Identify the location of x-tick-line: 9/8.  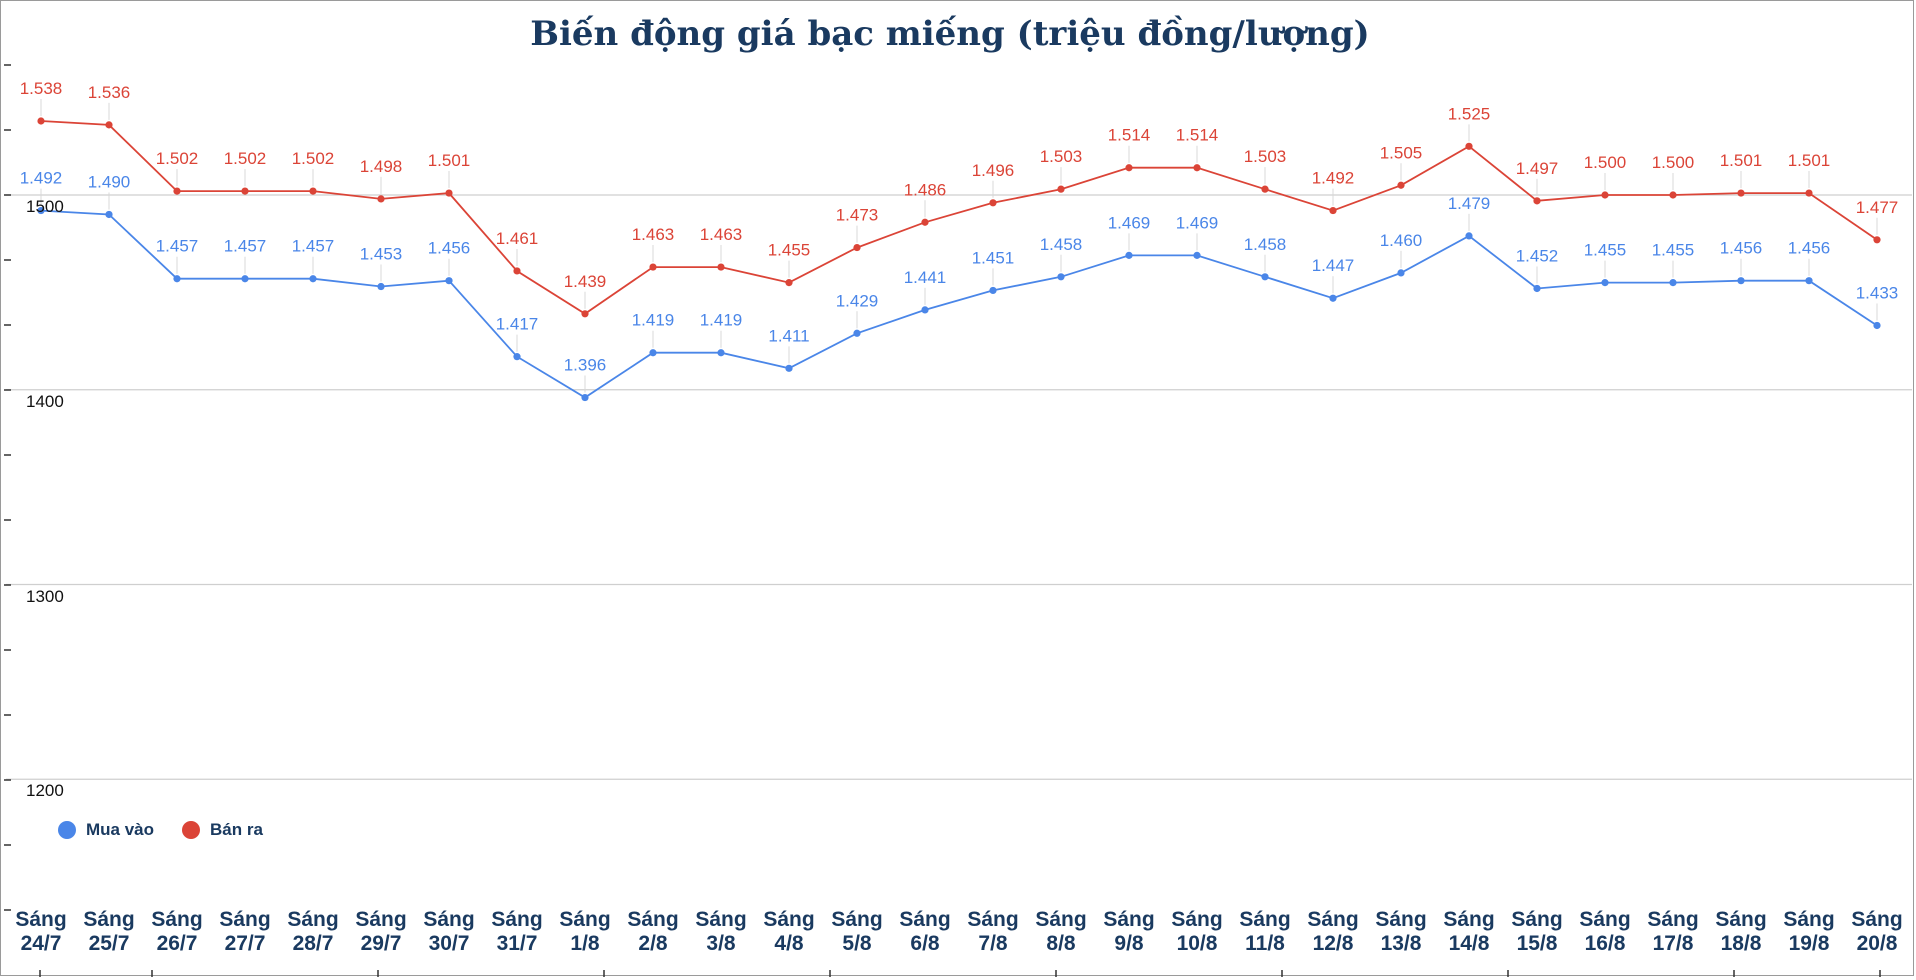
(1129, 943).